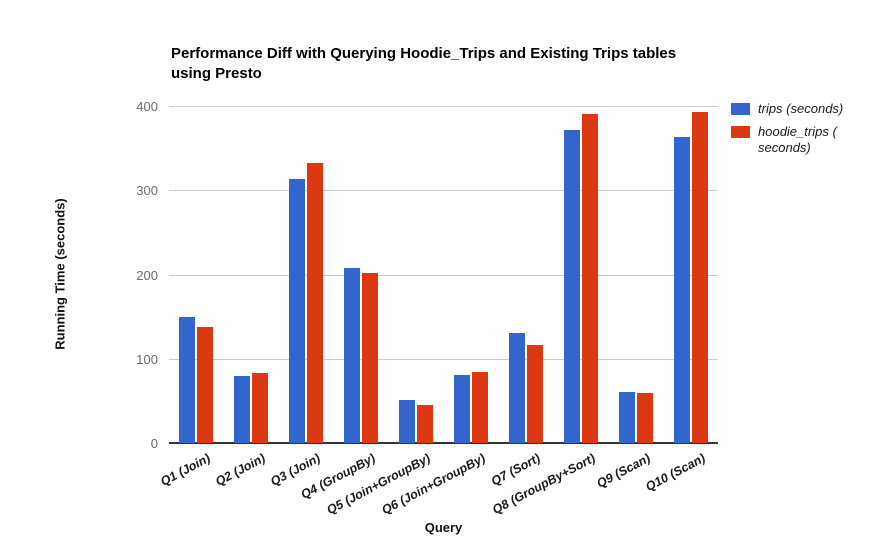 The width and height of the screenshot is (888, 548). What do you see at coordinates (627, 417) in the screenshot?
I see `bar-q9-trips` at bounding box center [627, 417].